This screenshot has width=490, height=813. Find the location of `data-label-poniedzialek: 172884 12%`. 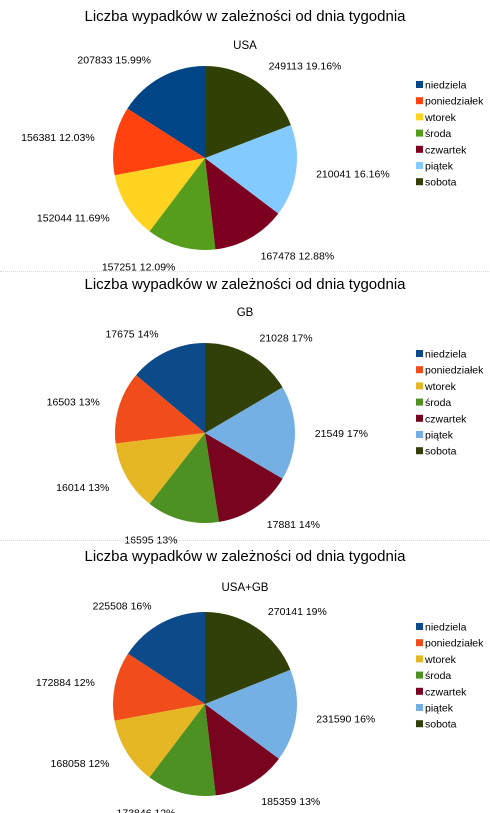

data-label-poniedzialek: 172884 12% is located at coordinates (65, 683).